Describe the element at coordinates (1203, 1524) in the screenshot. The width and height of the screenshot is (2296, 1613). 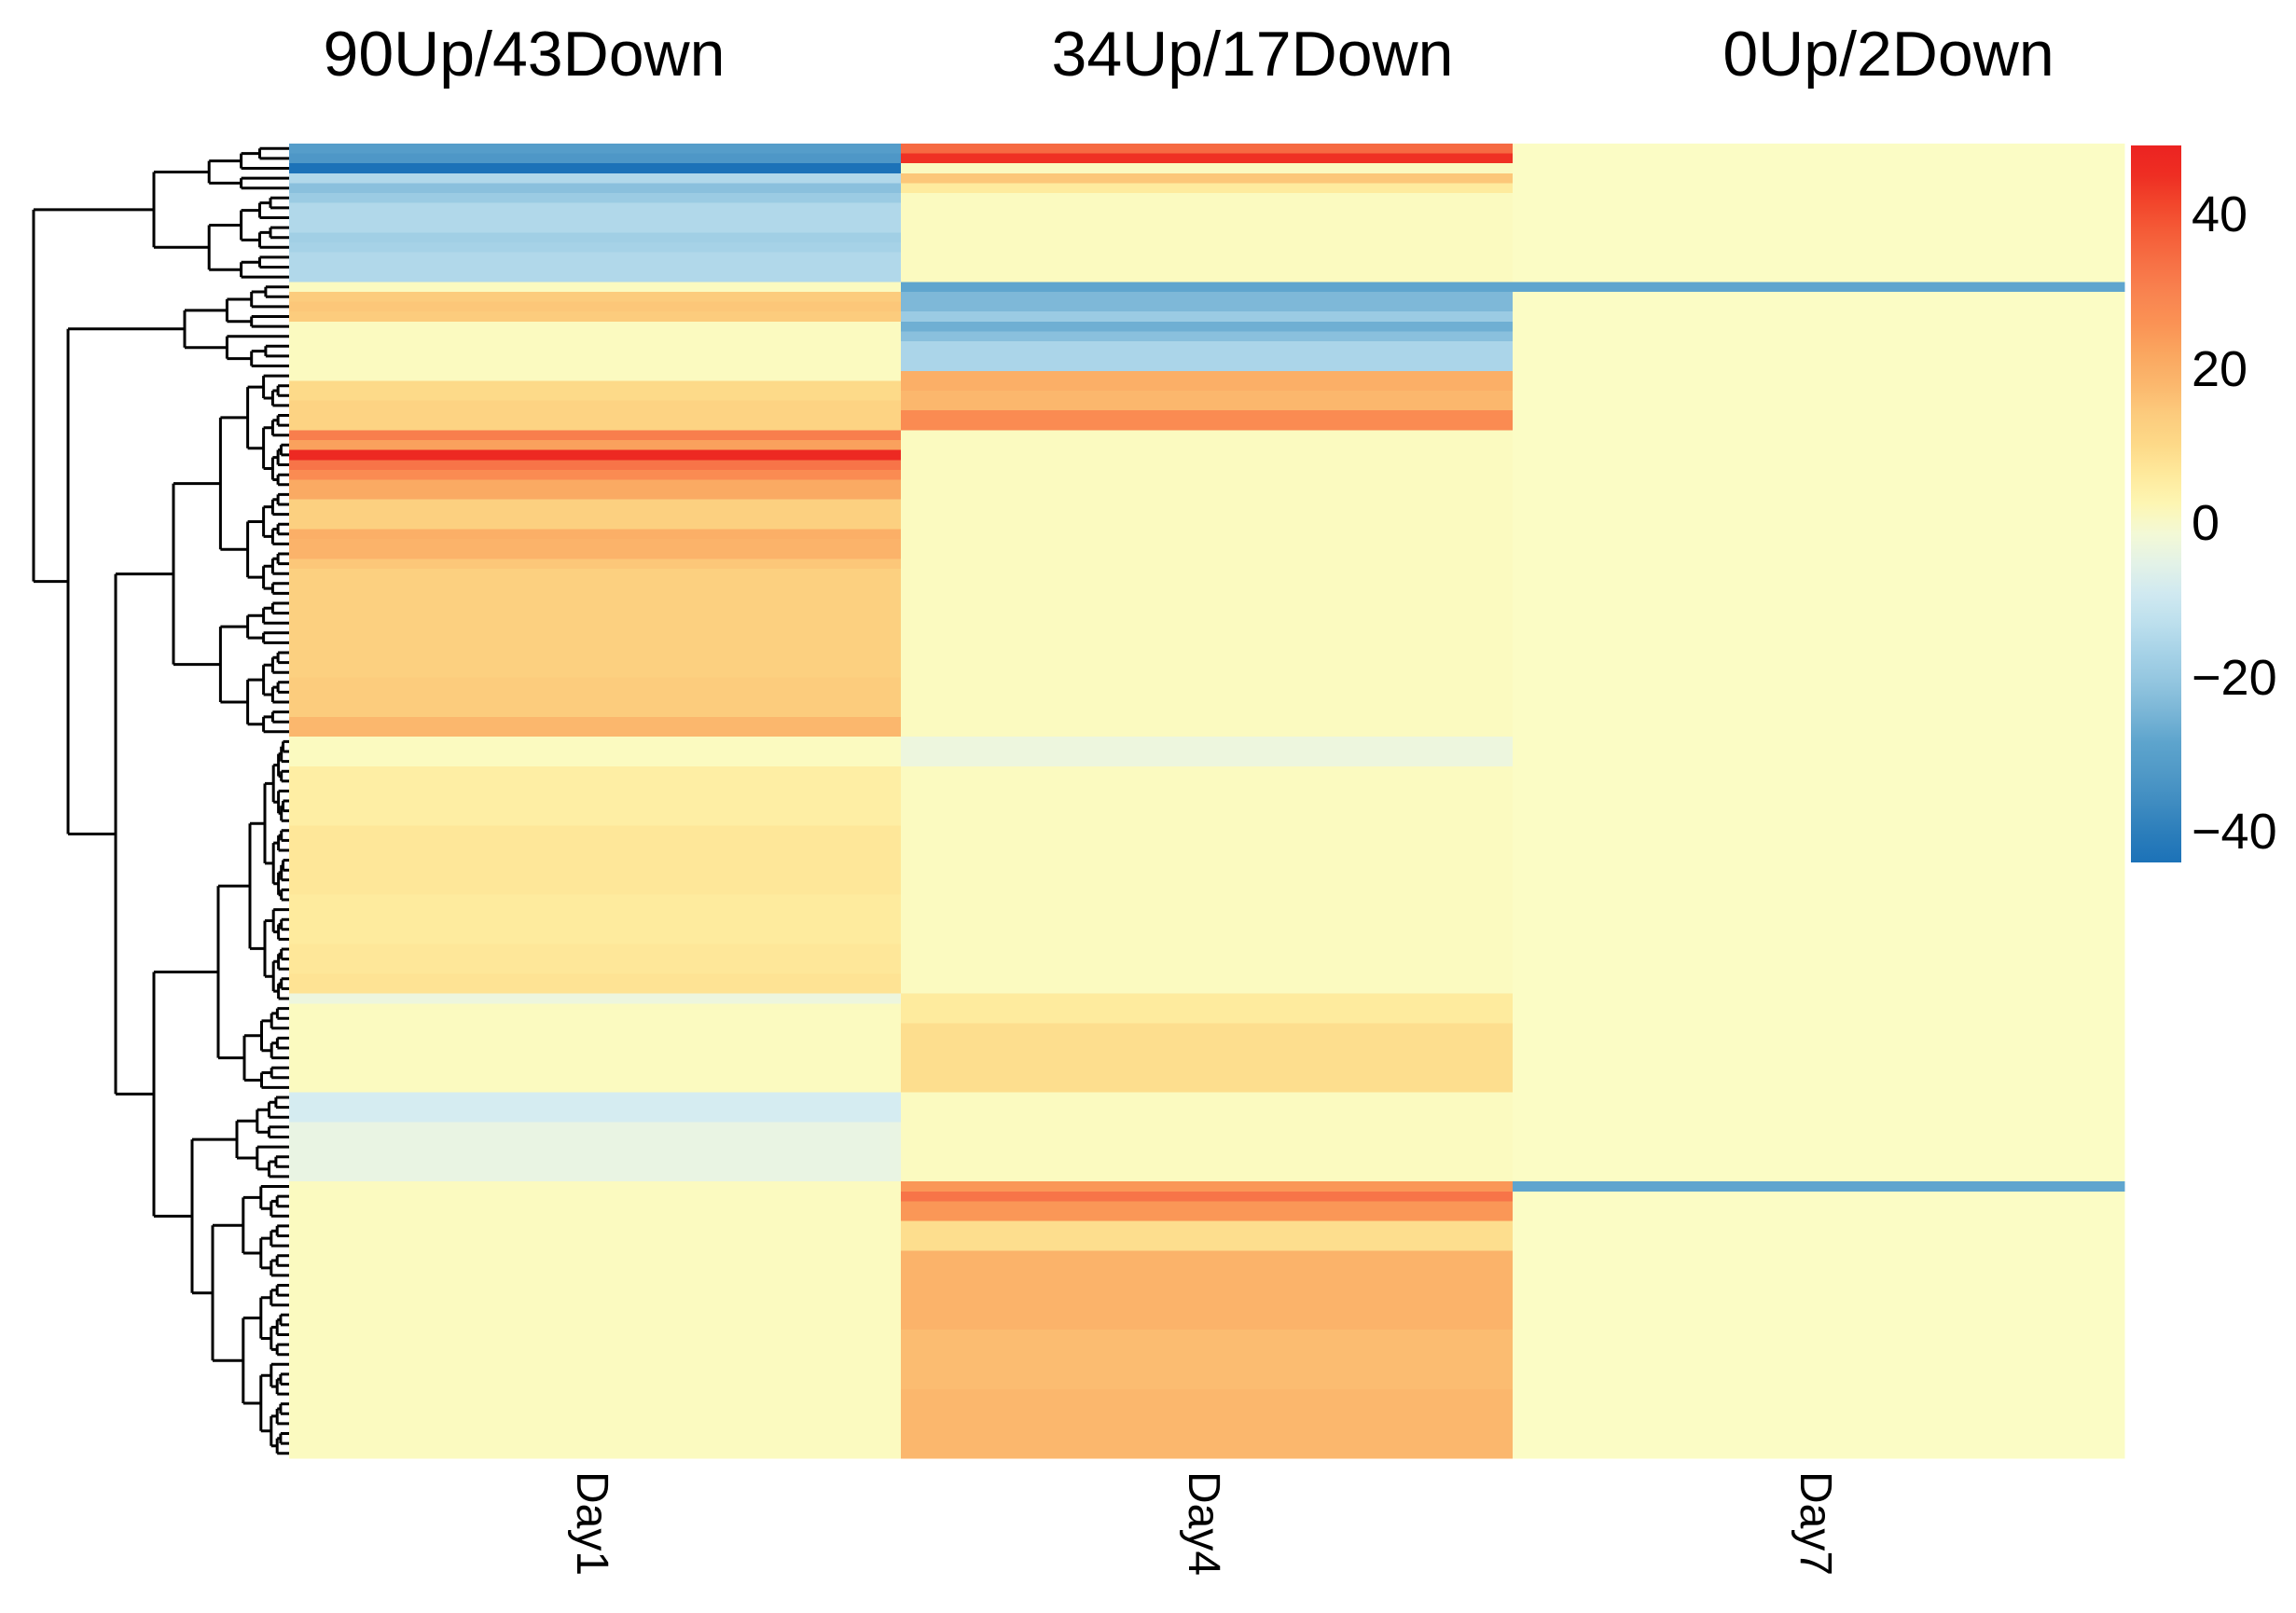
I see `x-axis-label-day4: Day4` at that location.